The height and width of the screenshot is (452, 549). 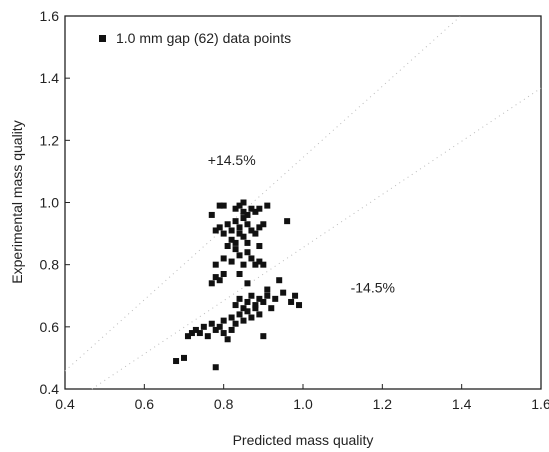 What do you see at coordinates (50, 265) in the screenshot?
I see `y-tick-label: 0.8` at bounding box center [50, 265].